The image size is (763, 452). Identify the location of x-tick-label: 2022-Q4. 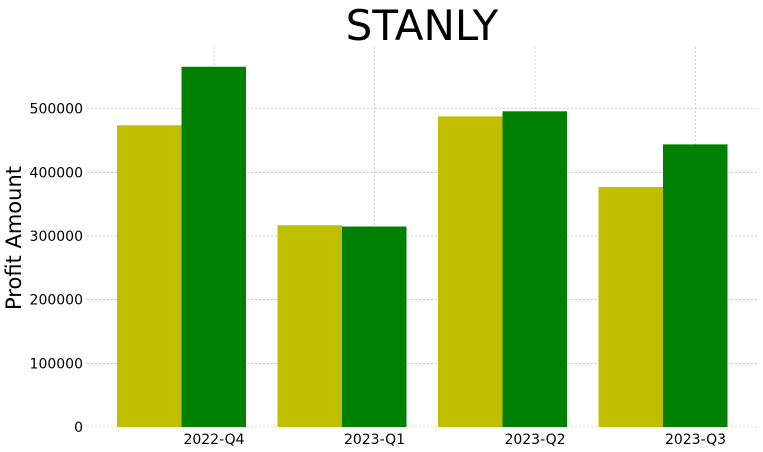
(213, 440).